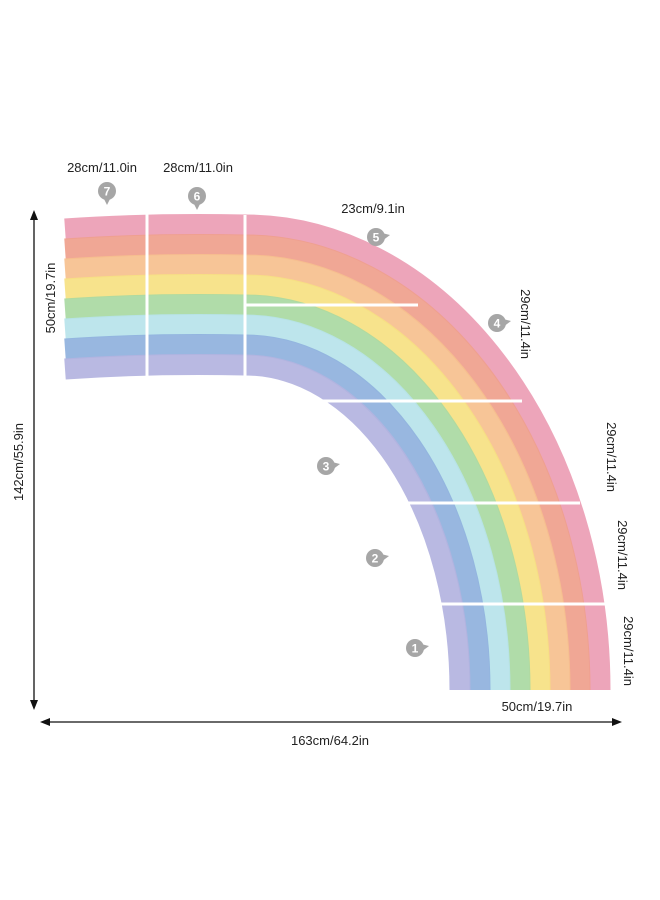  I want to click on segment-number: 2, so click(375, 559).